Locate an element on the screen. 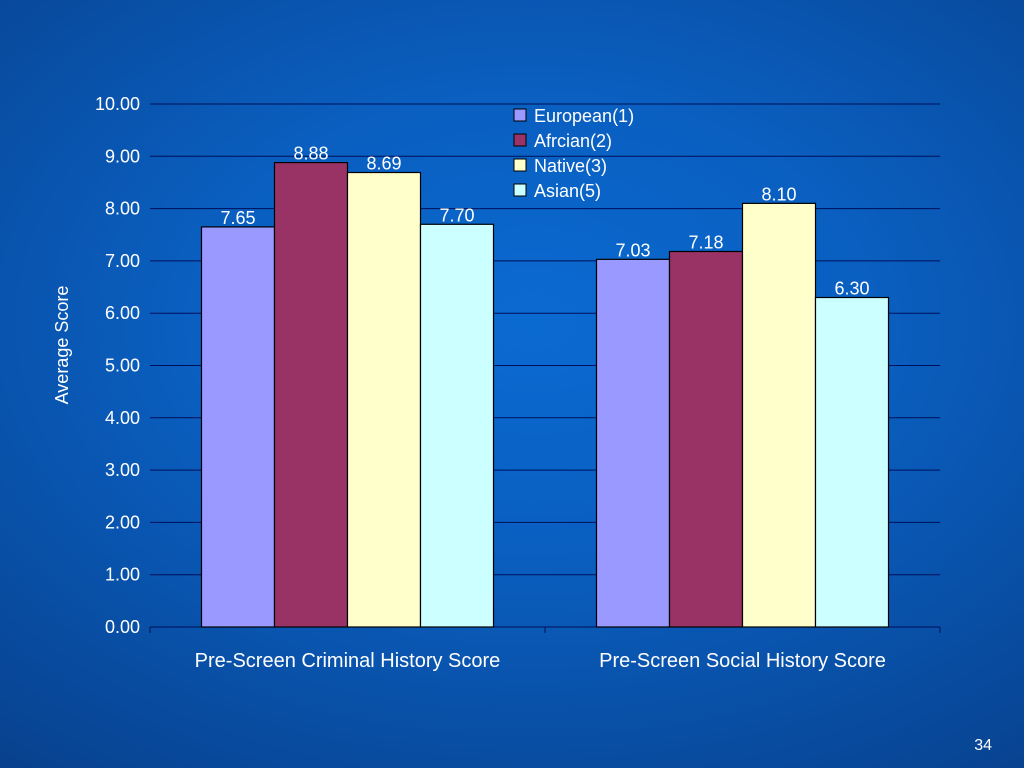 This screenshot has width=1024, height=768. data-label: 7.03 is located at coordinates (632, 250).